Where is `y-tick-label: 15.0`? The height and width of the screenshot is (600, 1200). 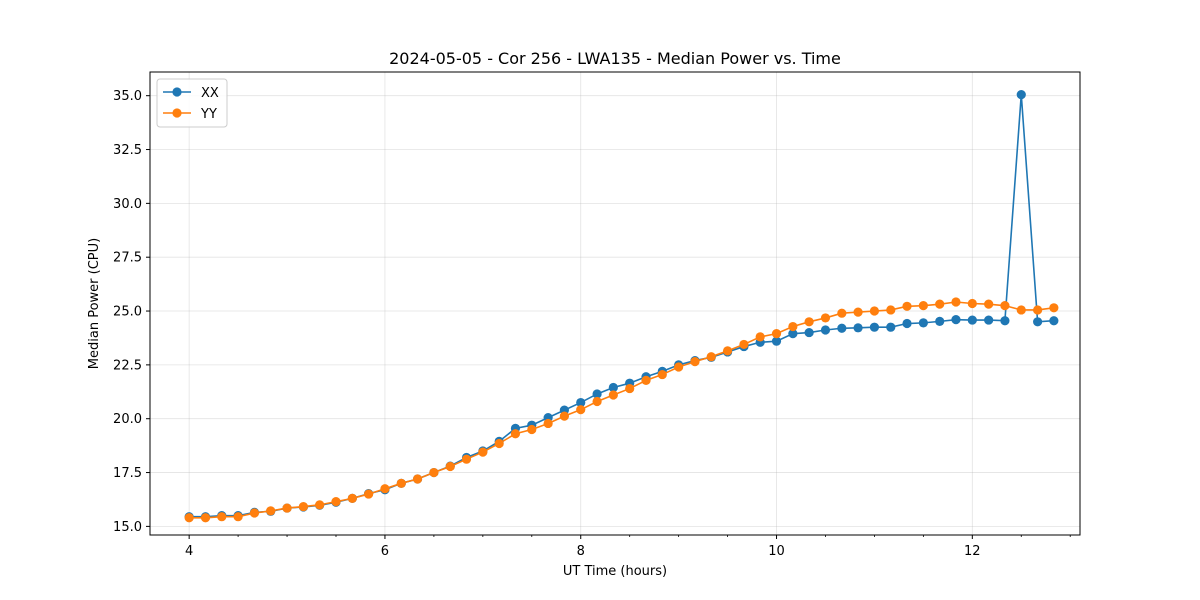 y-tick-label: 15.0 is located at coordinates (127, 527).